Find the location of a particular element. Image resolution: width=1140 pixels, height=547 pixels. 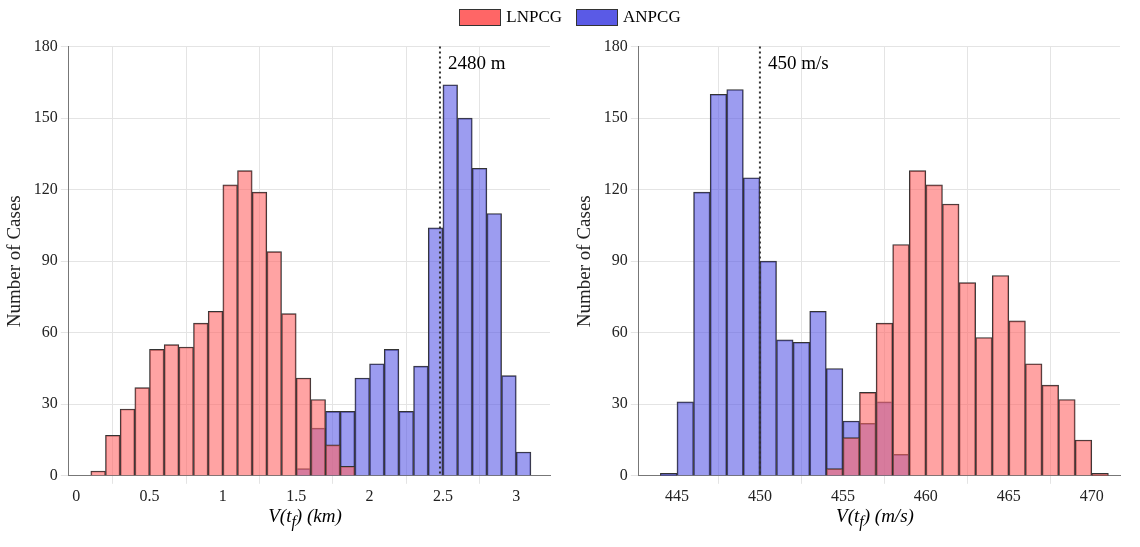

x-tick-label: 2.5 is located at coordinates (442, 495).